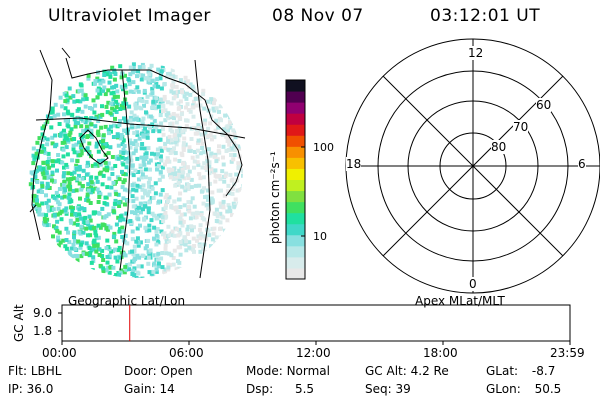 This screenshot has height=400, width=600. I want to click on mlt-label-18: 18, so click(354, 164).